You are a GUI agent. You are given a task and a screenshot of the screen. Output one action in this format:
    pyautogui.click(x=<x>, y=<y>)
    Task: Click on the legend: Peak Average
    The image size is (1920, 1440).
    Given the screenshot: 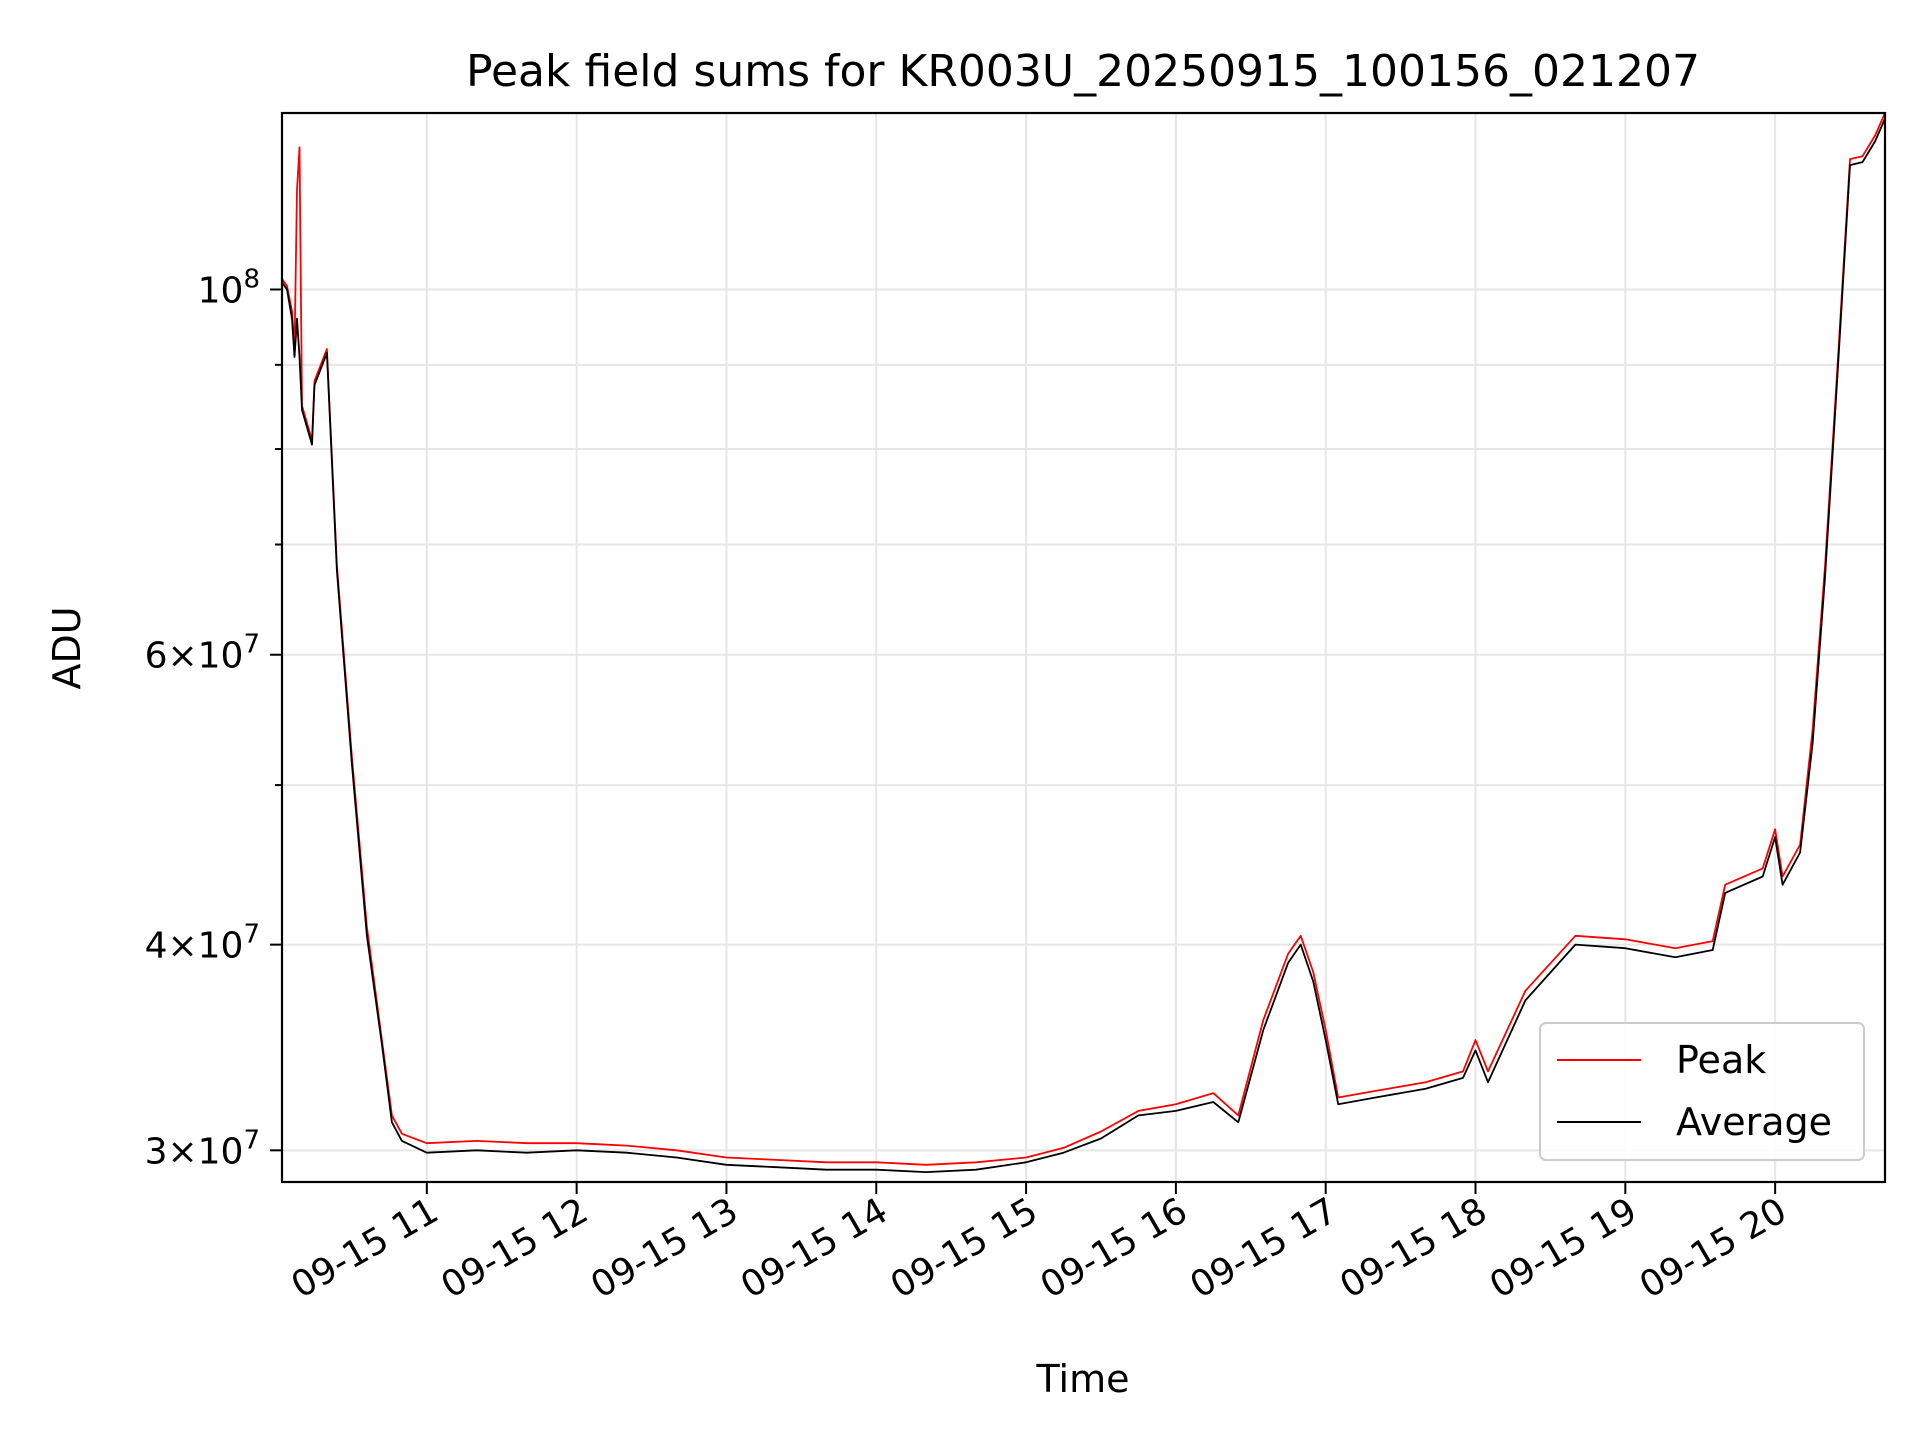 What is the action you would take?
    pyautogui.click(x=1702, y=1091)
    